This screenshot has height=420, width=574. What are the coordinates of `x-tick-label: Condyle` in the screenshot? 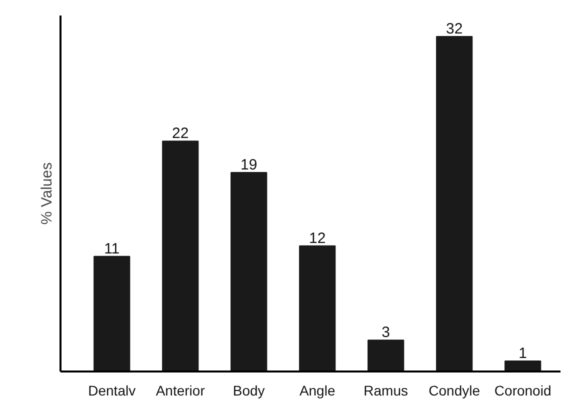 It's located at (454, 390).